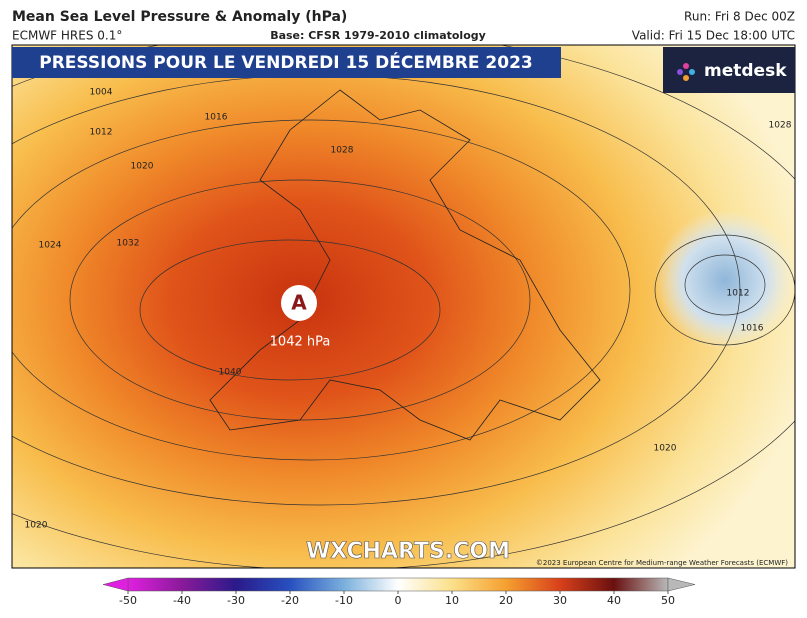 This screenshot has width=807, height=618. I want to click on colorbar-tick-label: 40, so click(614, 600).